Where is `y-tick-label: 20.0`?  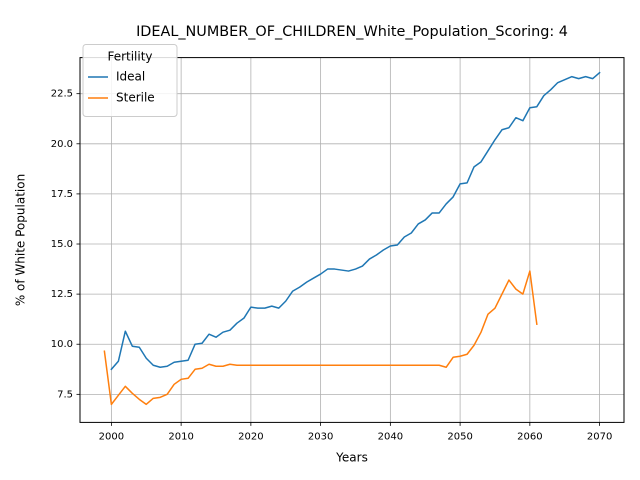
y-tick-label: 20.0 is located at coordinates (62, 144).